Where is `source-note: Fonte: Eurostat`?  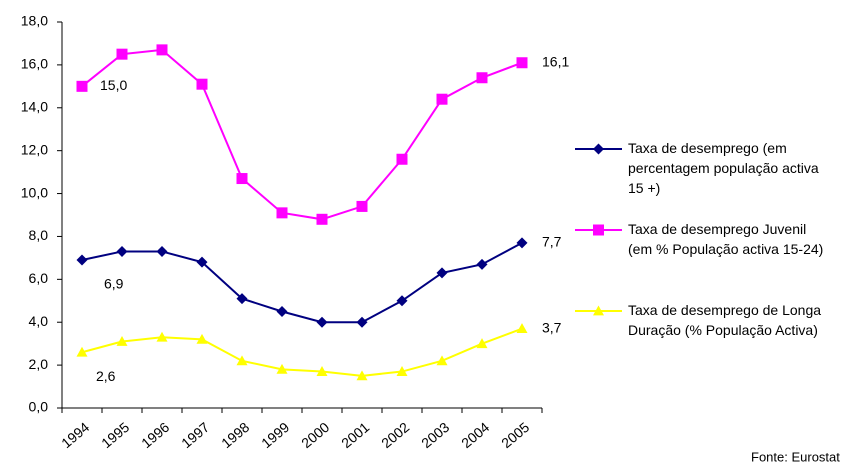 source-note: Fonte: Eurostat is located at coordinates (795, 456).